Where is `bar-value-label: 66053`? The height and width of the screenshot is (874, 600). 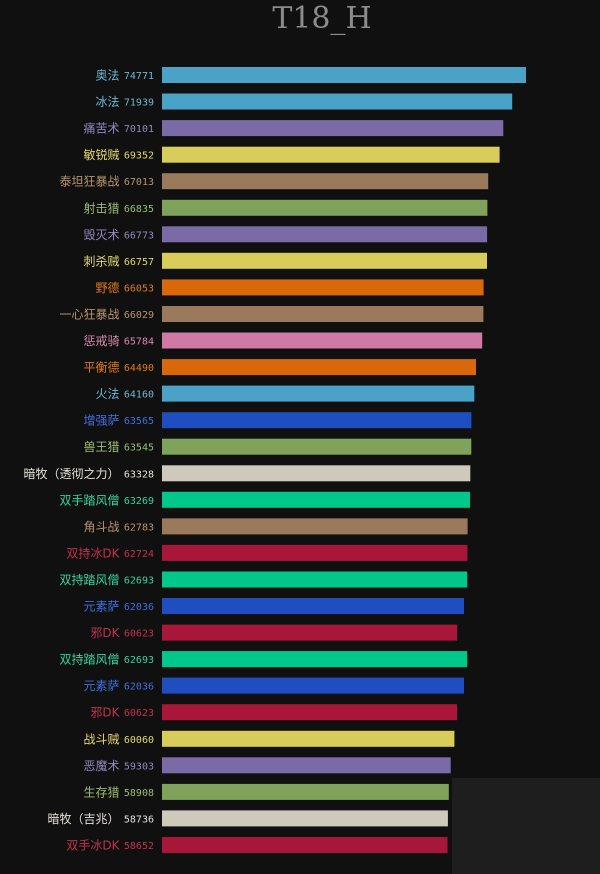 bar-value-label: 66053 is located at coordinates (139, 288).